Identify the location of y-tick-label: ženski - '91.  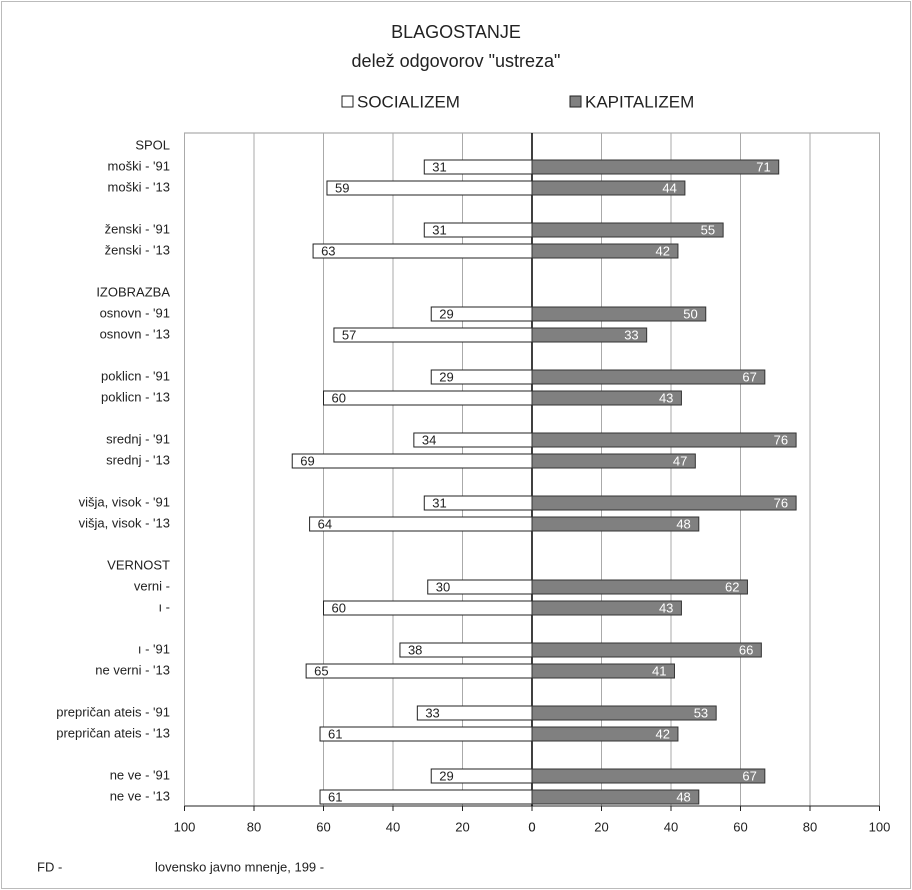
(137, 228).